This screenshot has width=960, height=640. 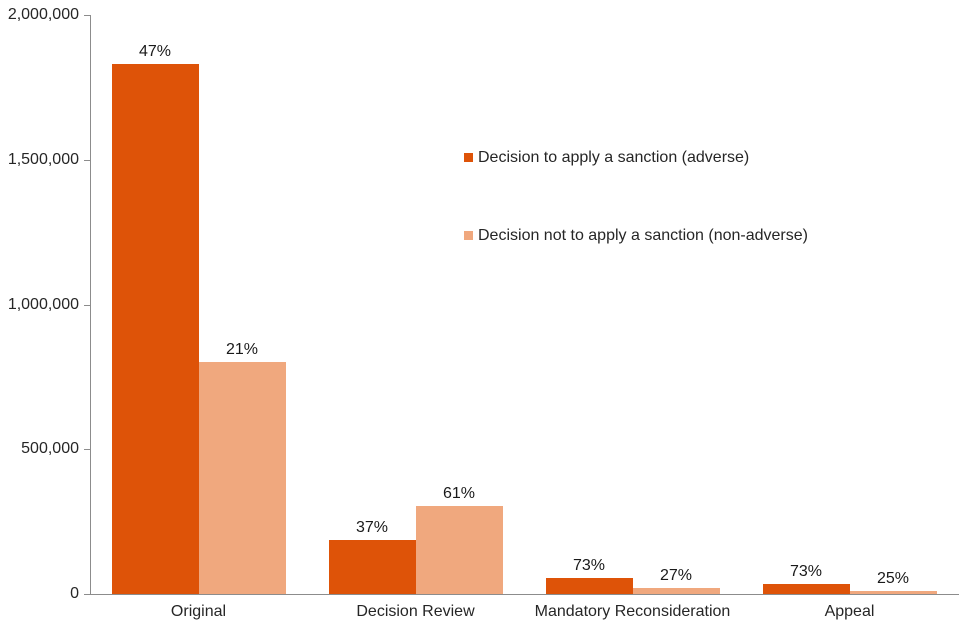 What do you see at coordinates (198, 611) in the screenshot?
I see `x-axis-category-label: Original` at bounding box center [198, 611].